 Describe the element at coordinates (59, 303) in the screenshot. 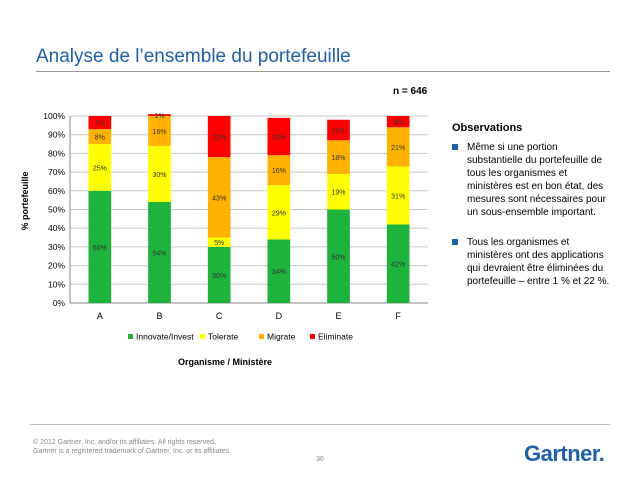

I see `y-tick-label: 0%` at that location.